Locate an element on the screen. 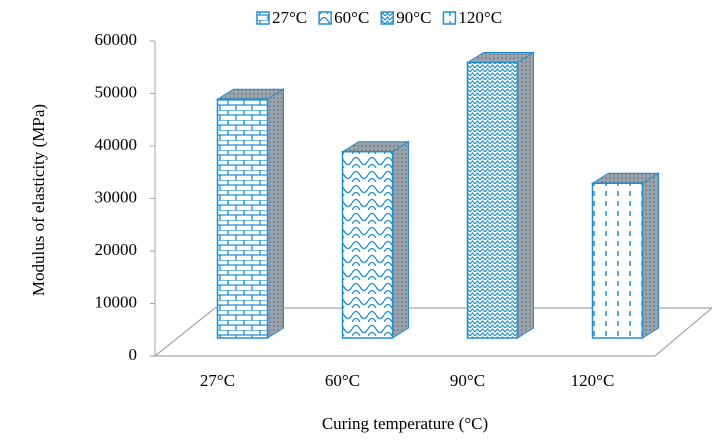 The image size is (712, 447). legend-label: 27°C is located at coordinates (289, 17).